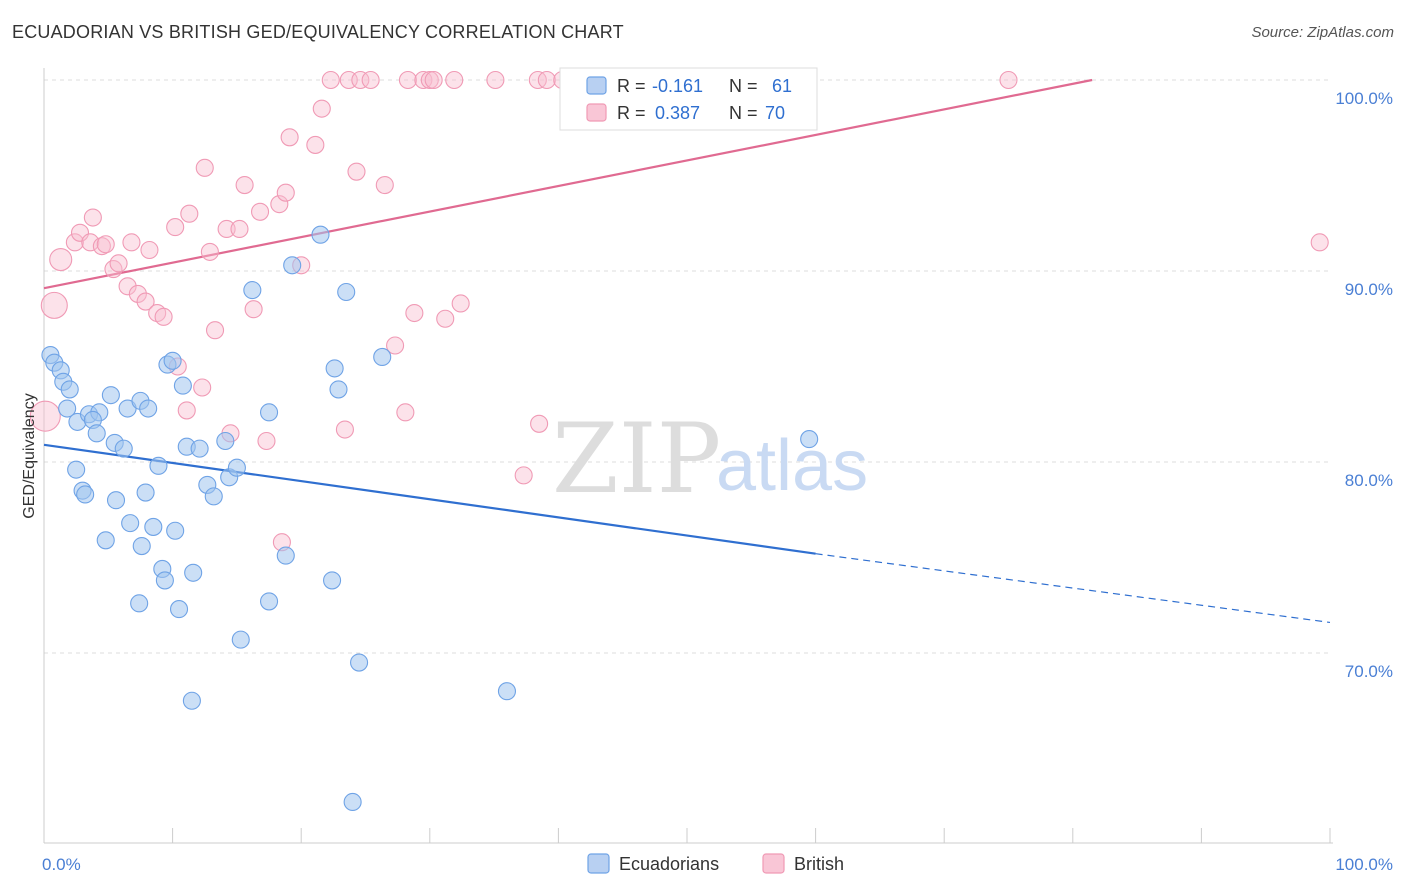 The height and width of the screenshot is (892, 1406). I want to click on stats-legend: R = -0.161 N = 61 R = 0.387 N = 70, so click(688, 99).